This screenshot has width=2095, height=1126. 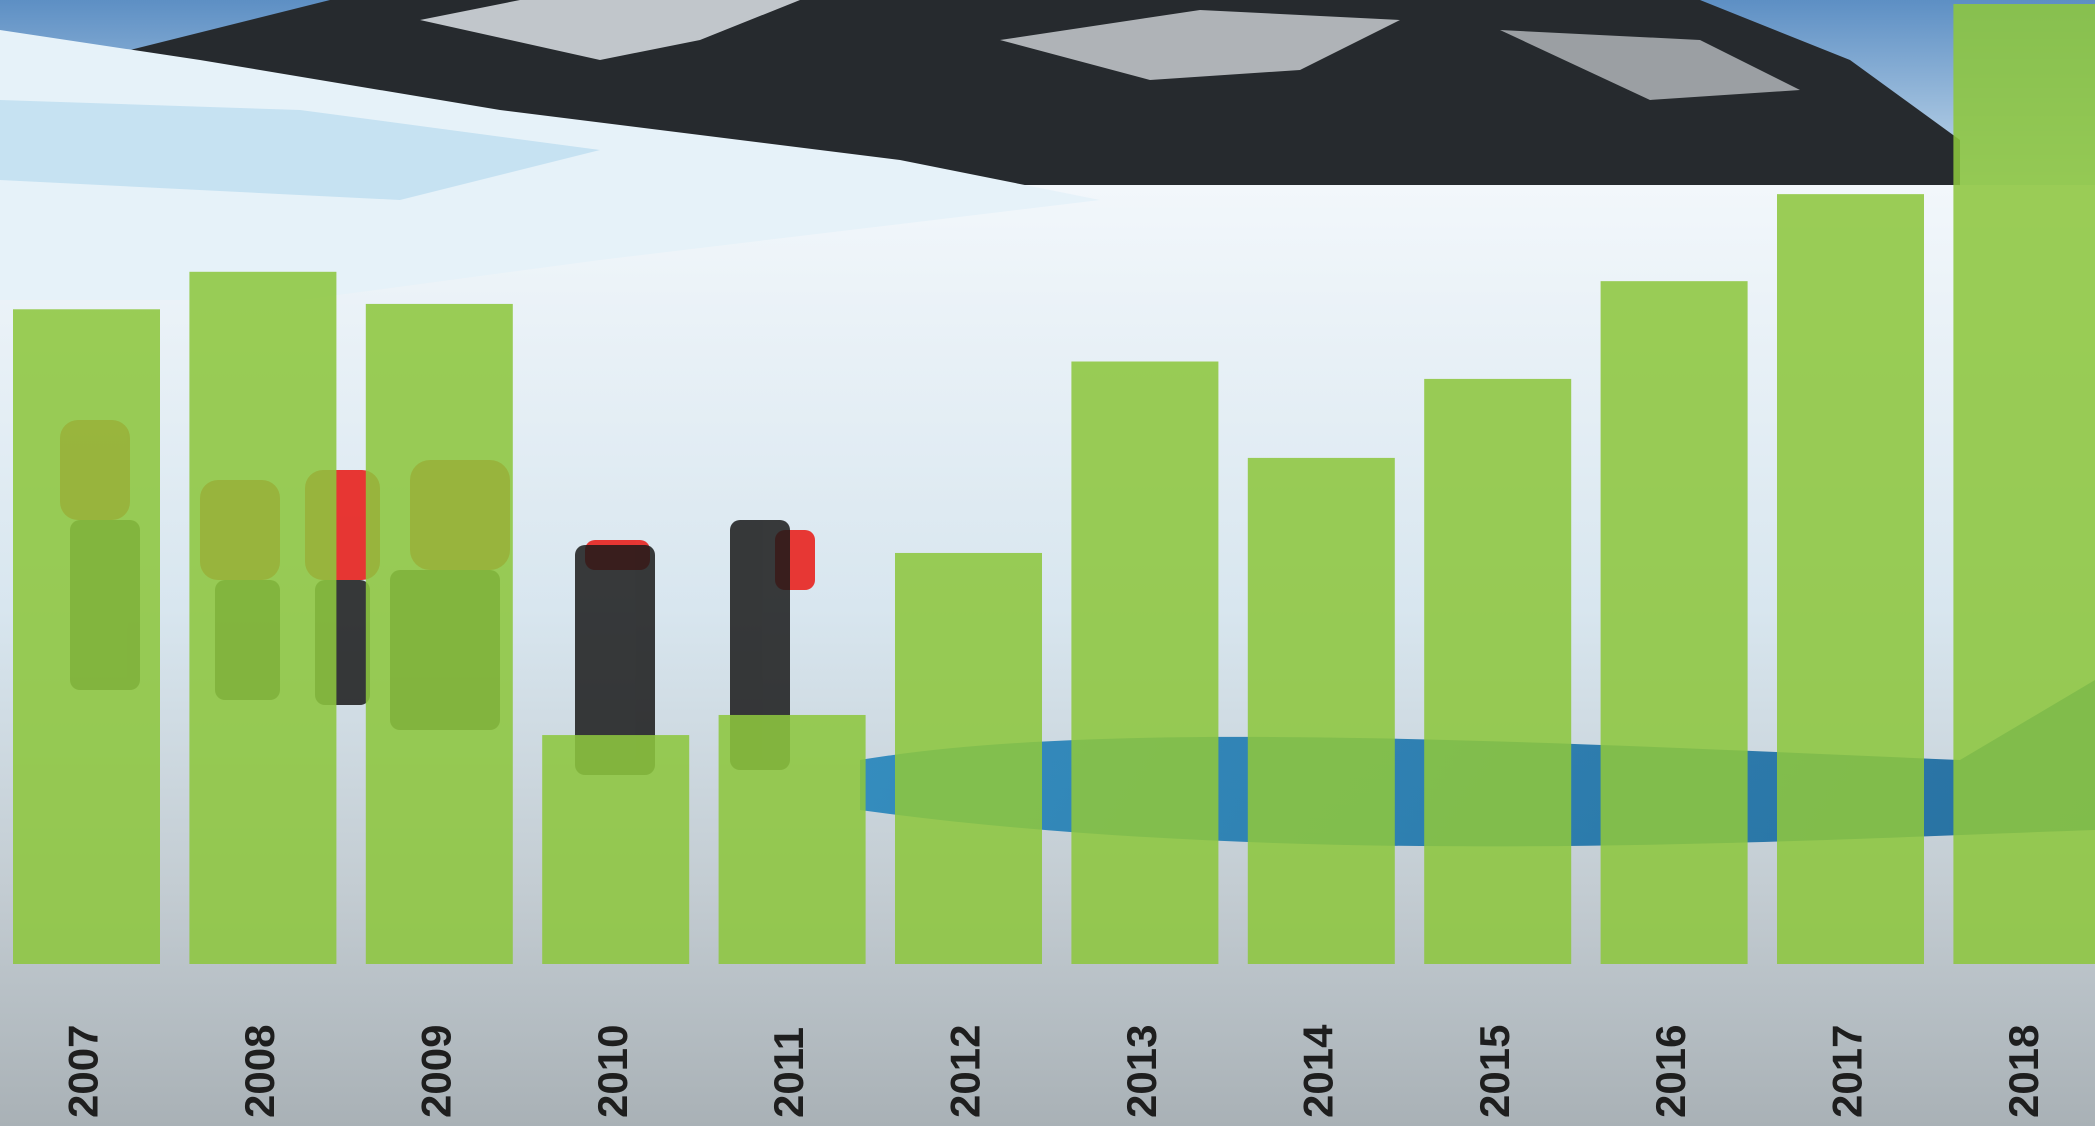 What do you see at coordinates (1317, 1071) in the screenshot?
I see `x-tick-label: 2014` at bounding box center [1317, 1071].